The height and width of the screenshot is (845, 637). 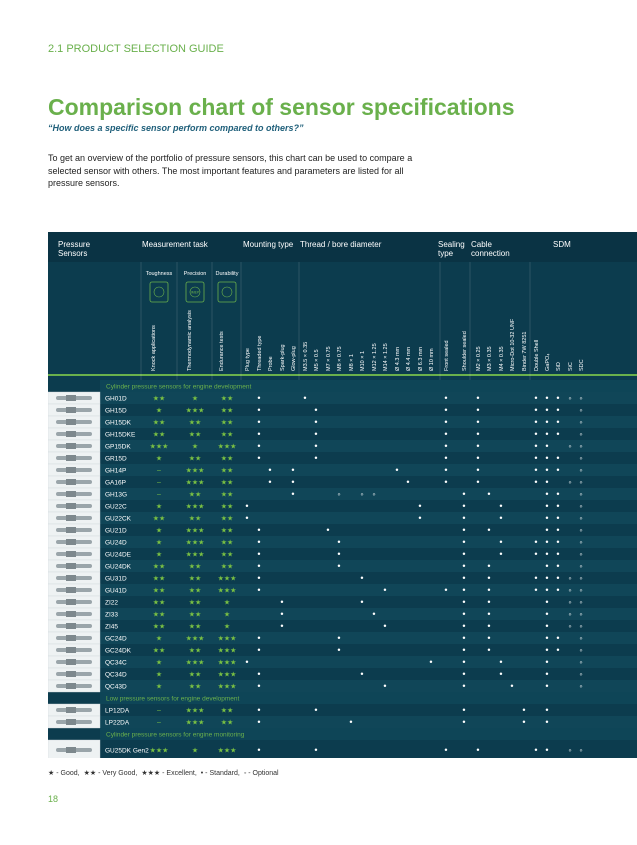 What do you see at coordinates (116, 459) in the screenshot?
I see `sensor-name: GR15D` at bounding box center [116, 459].